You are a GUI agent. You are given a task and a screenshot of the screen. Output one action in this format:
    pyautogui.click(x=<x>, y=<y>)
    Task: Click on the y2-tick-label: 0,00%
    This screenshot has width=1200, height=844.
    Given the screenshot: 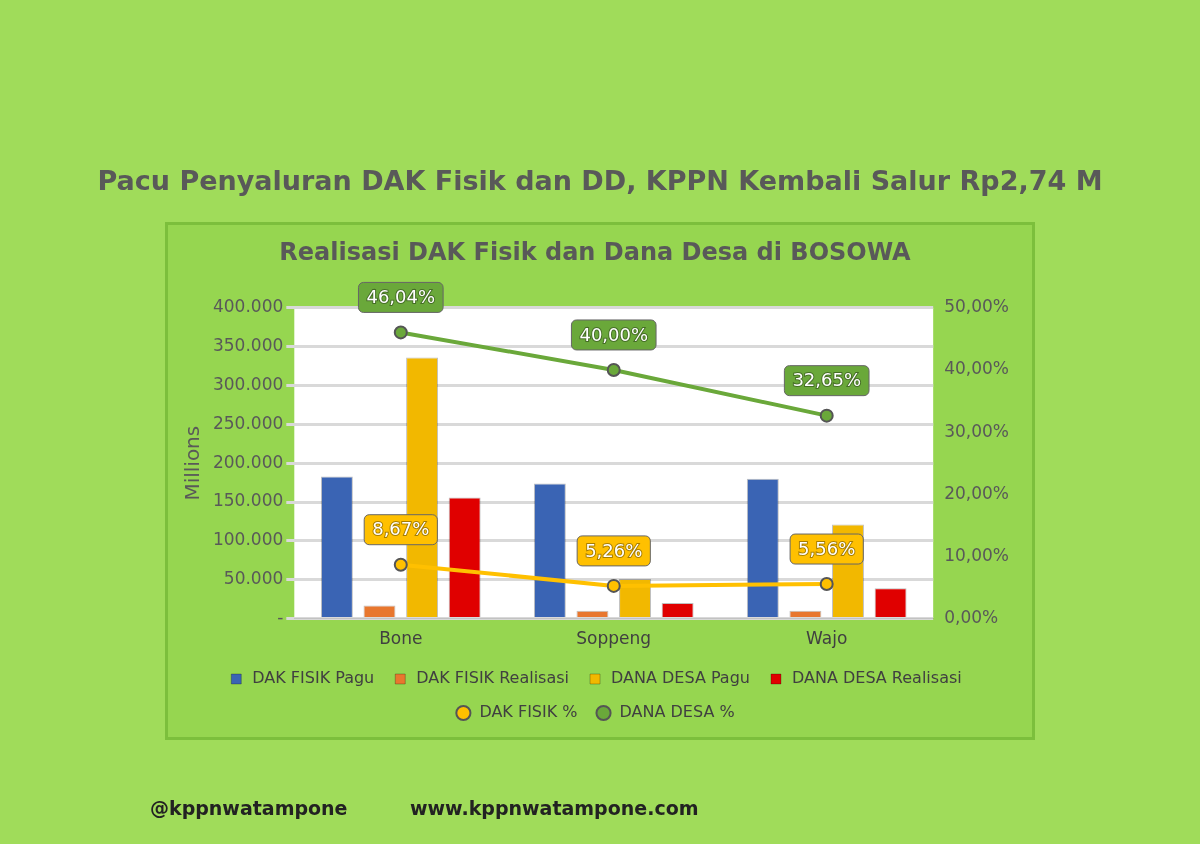 What is the action you would take?
    pyautogui.click(x=971, y=617)
    